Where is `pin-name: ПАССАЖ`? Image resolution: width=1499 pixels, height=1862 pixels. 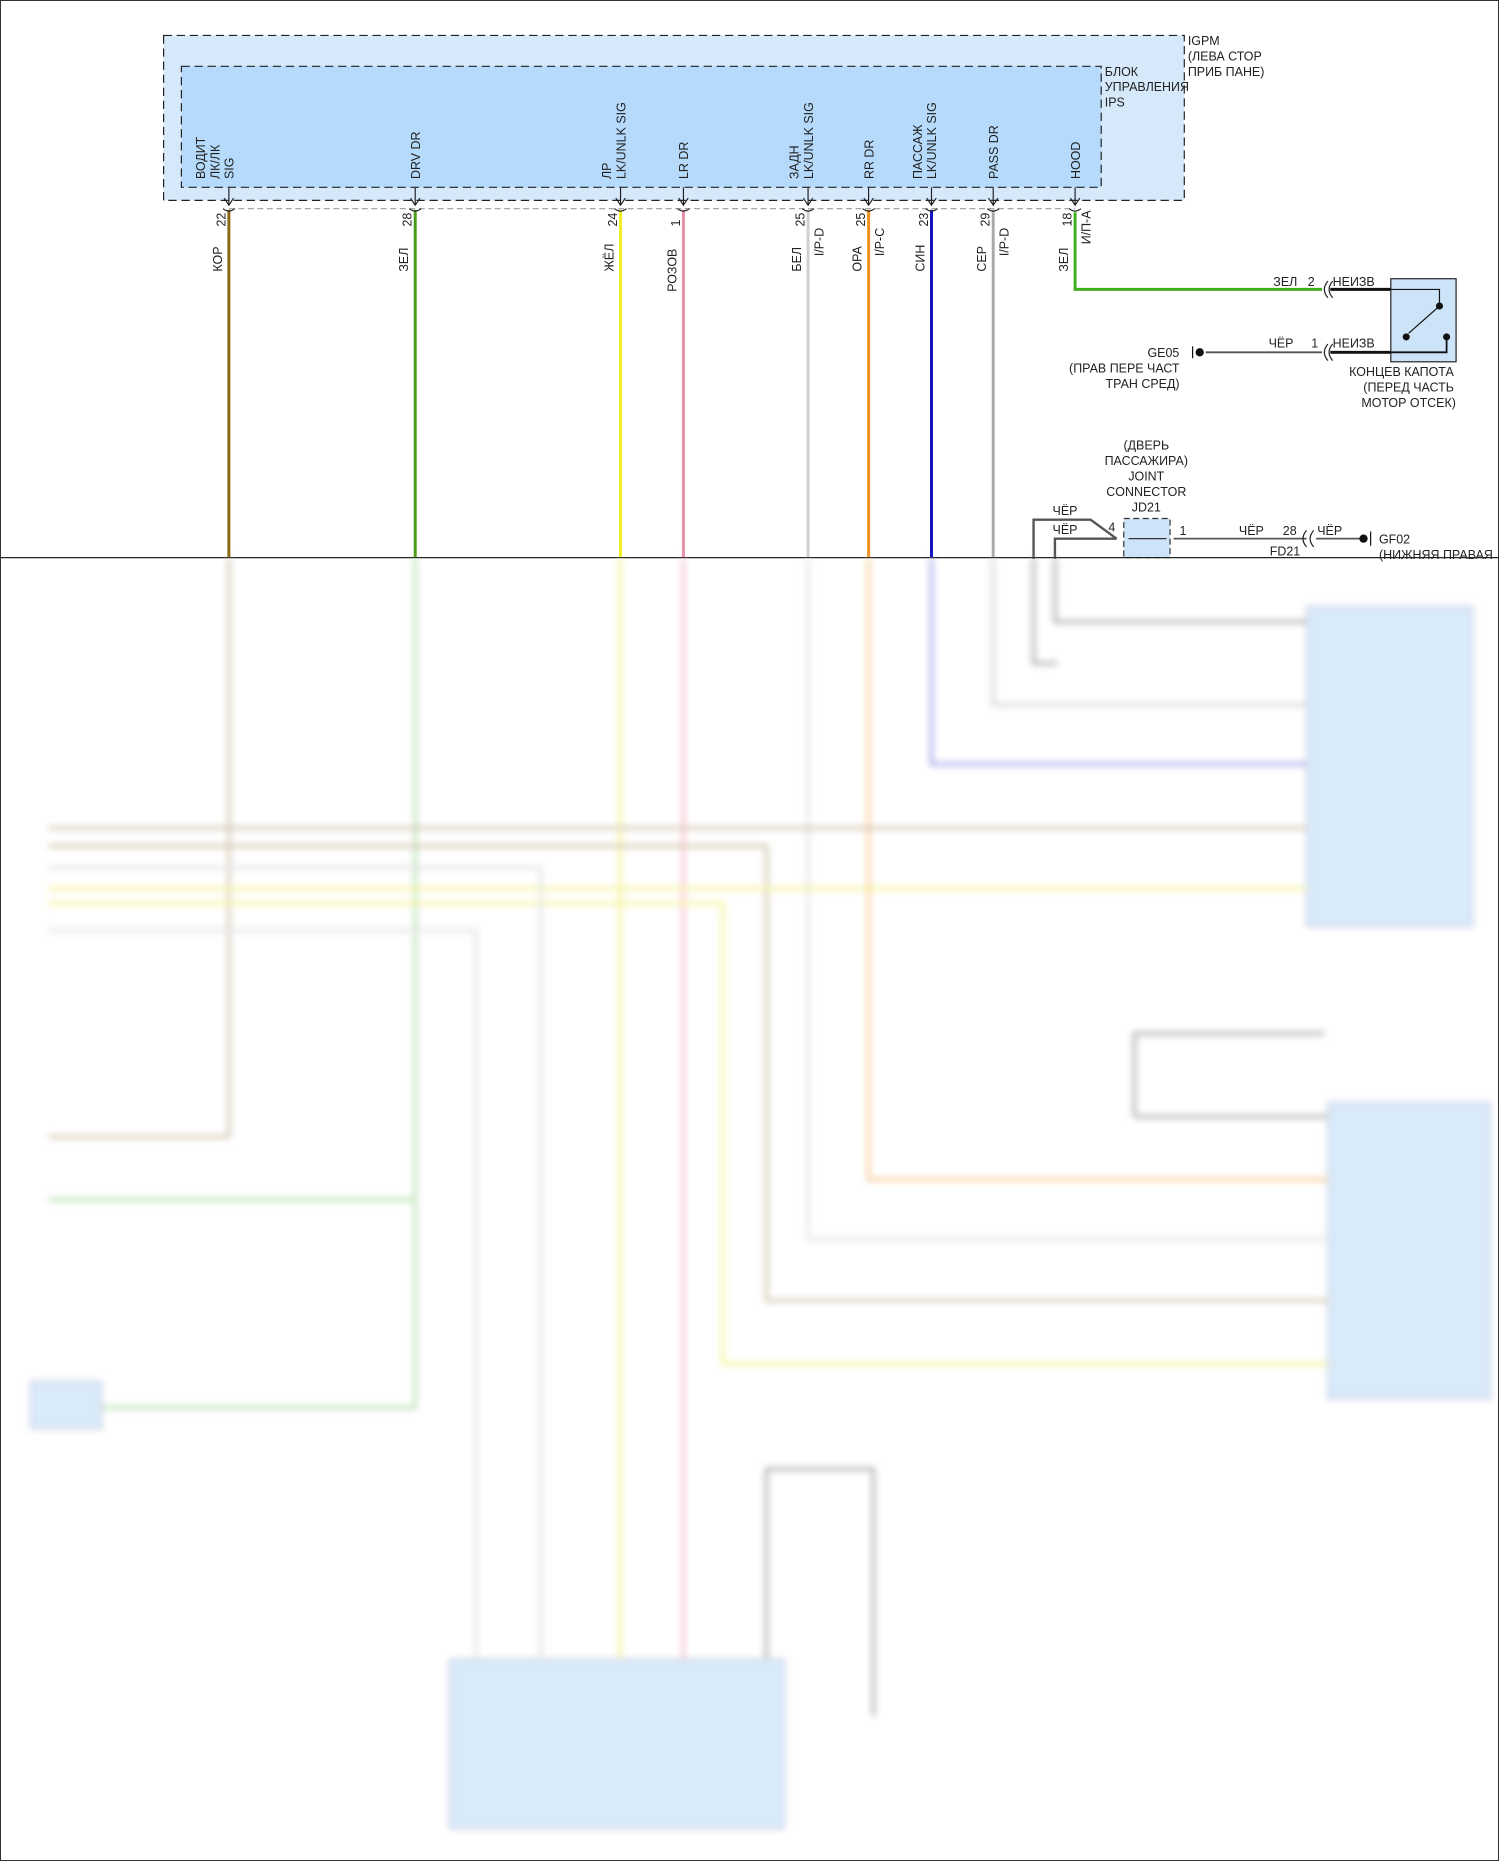 pin-name: ПАССАЖ is located at coordinates (918, 151).